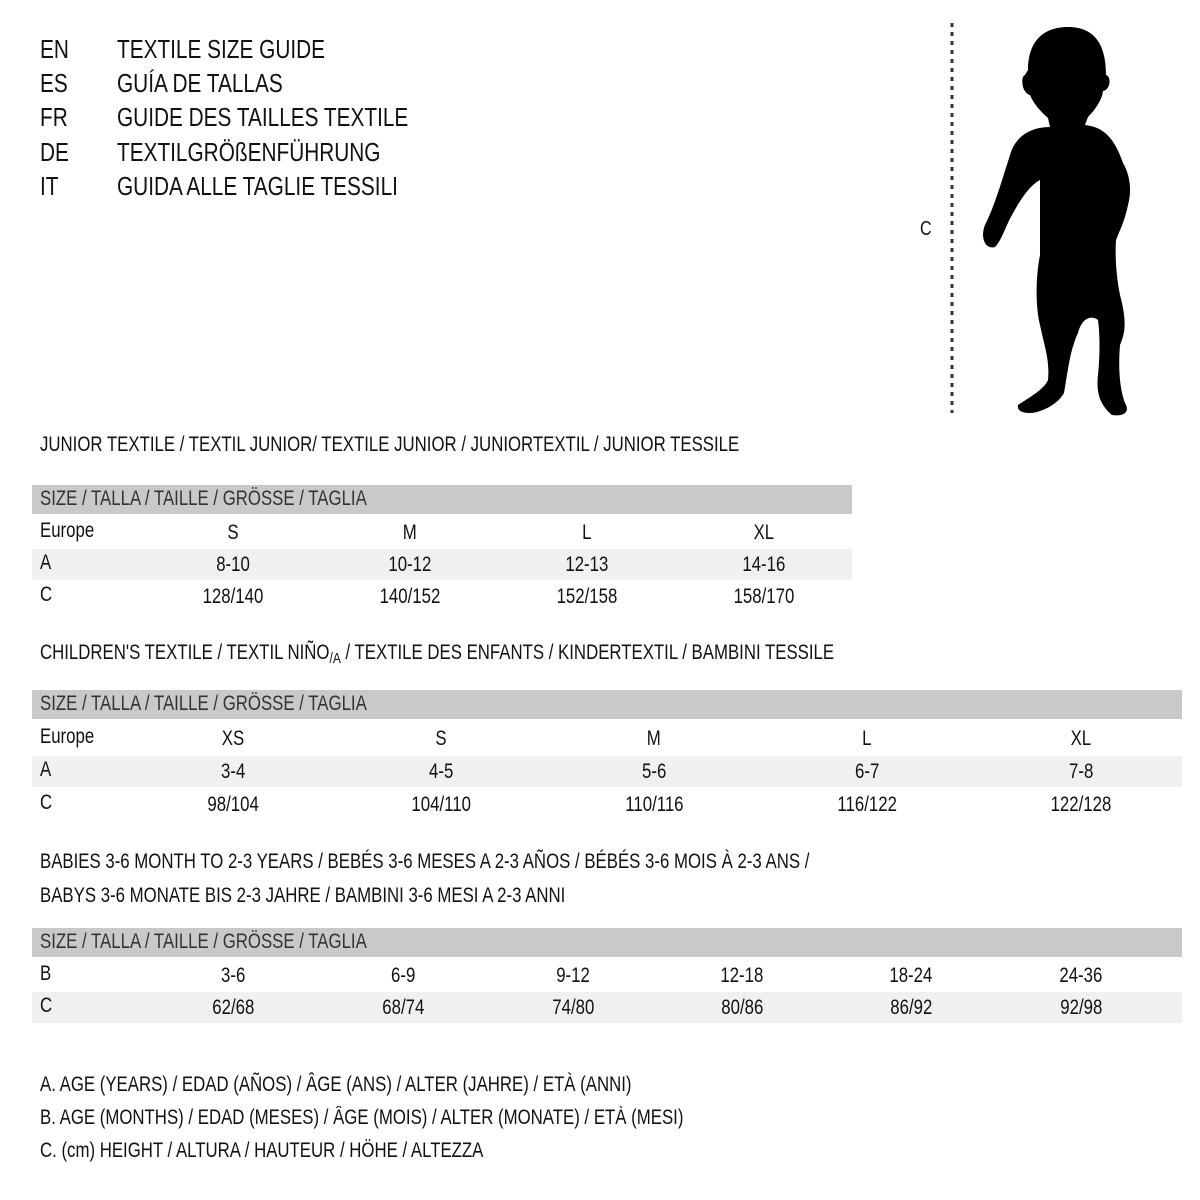 Image resolution: width=1200 pixels, height=1200 pixels. I want to click on table-row: Europe S M L XL, so click(442, 532).